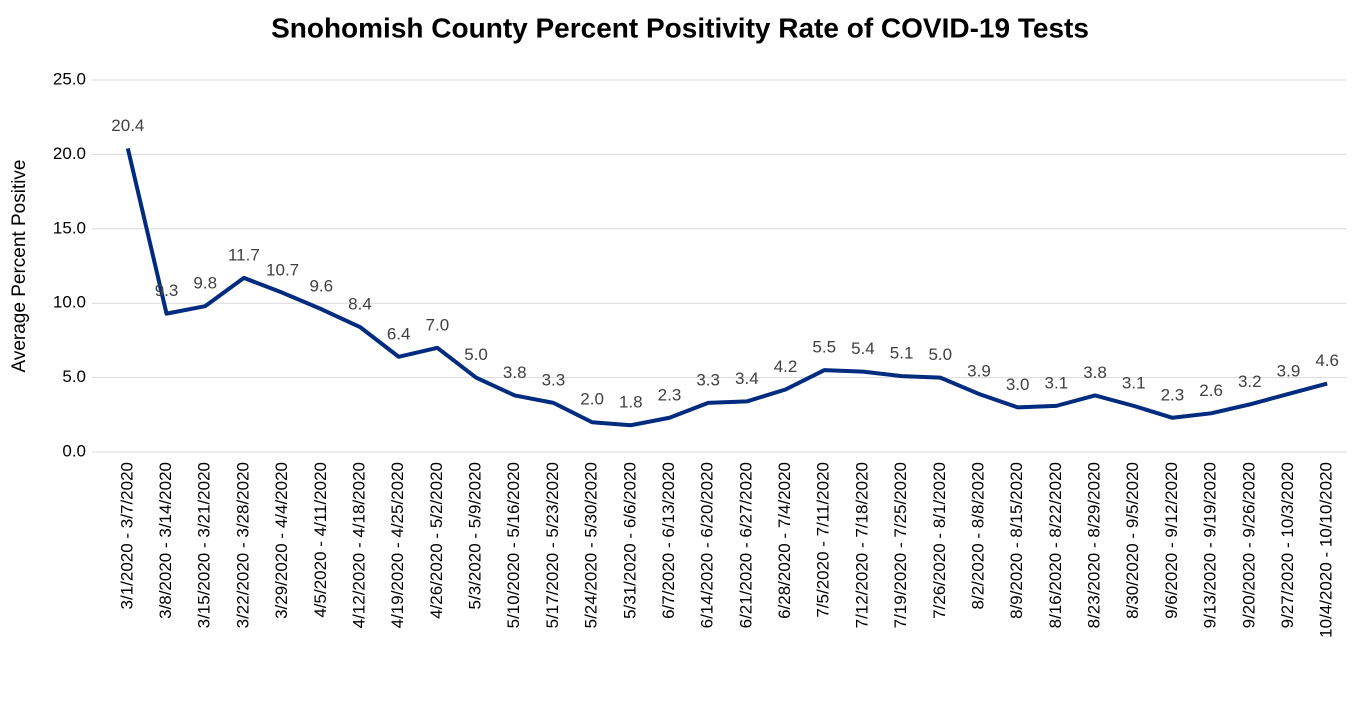  I want to click on data-label: 7.0, so click(438, 324).